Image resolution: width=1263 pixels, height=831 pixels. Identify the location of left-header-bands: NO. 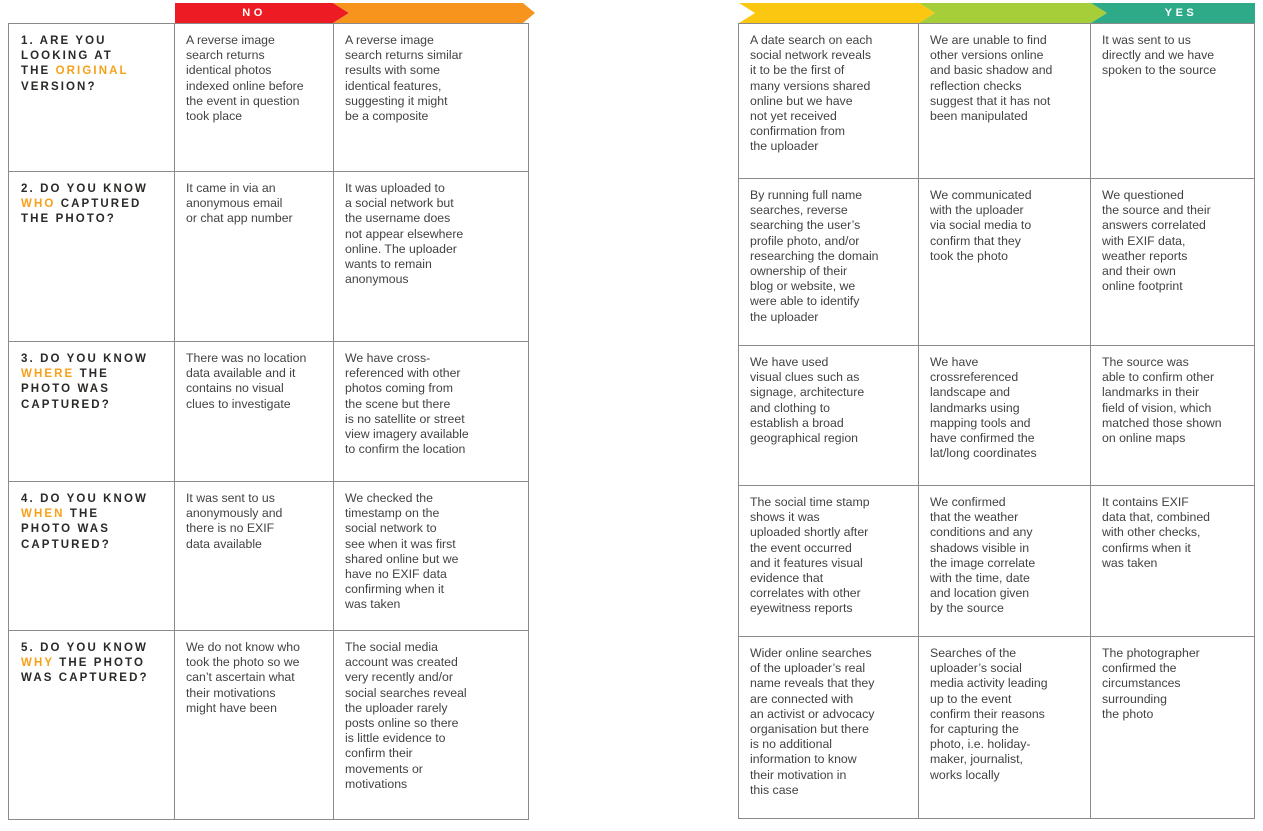
(268, 13).